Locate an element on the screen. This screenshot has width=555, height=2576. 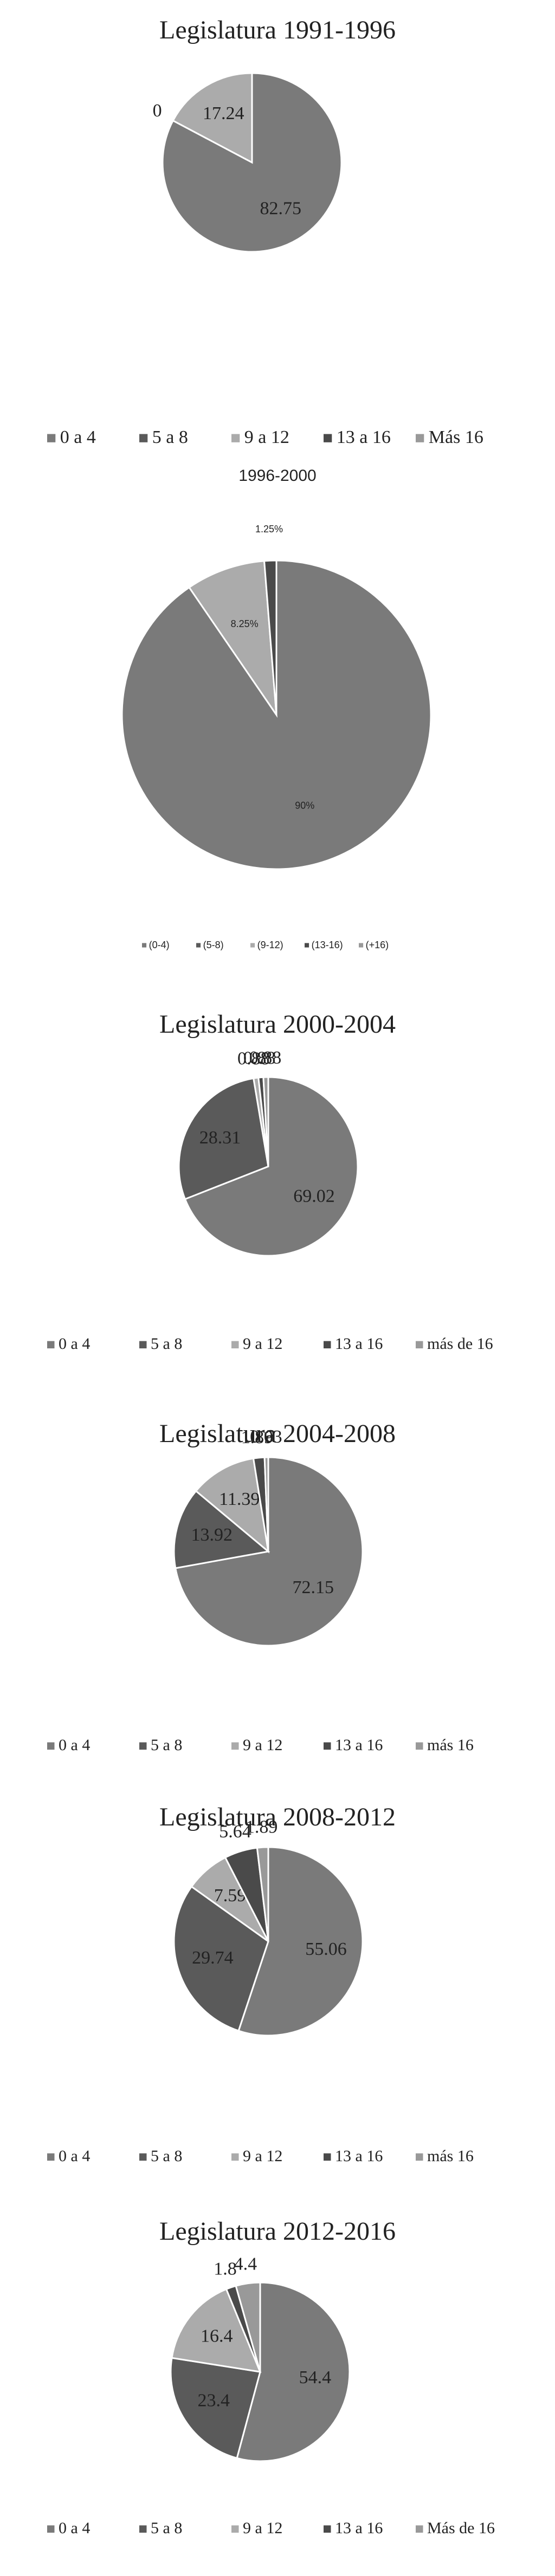
data-label: 55.06 is located at coordinates (326, 1949).